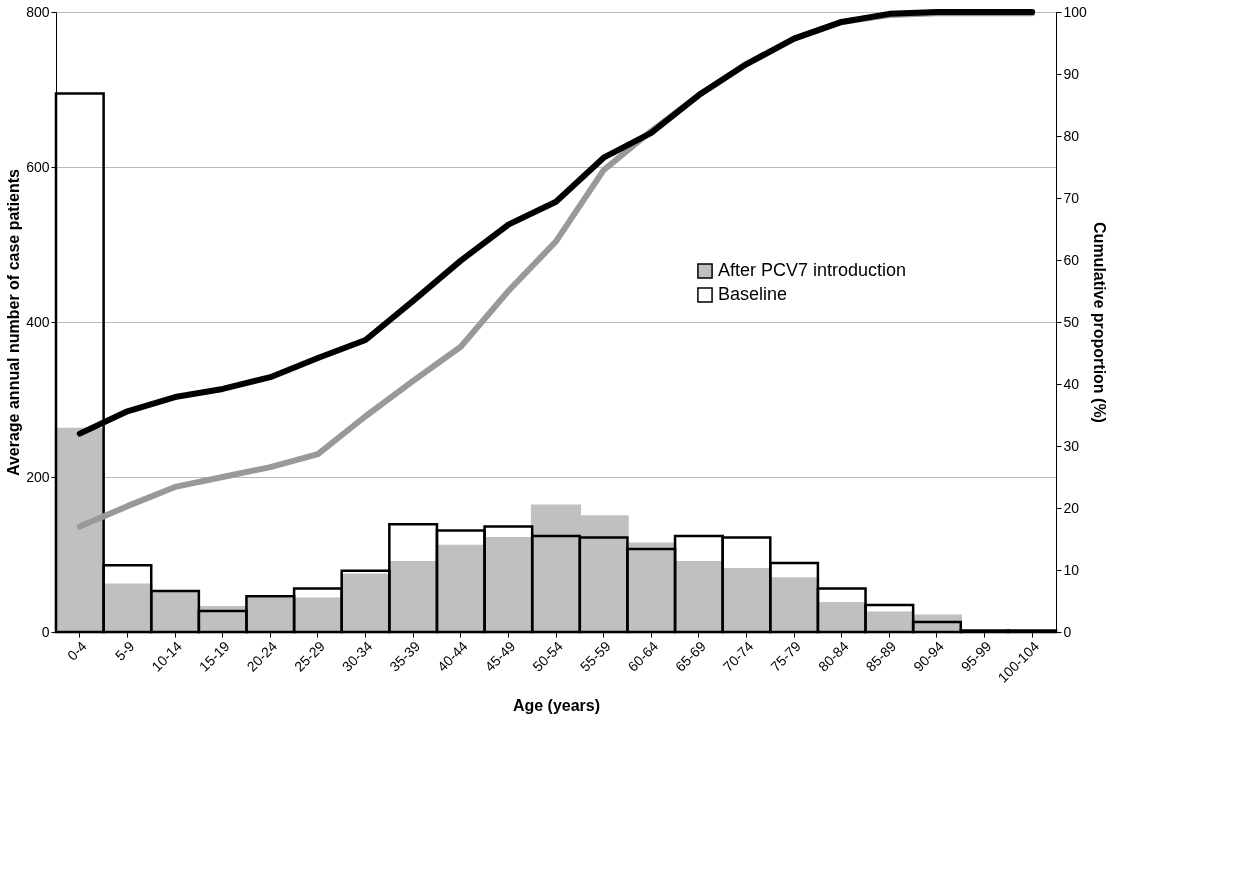 This screenshot has width=1260, height=875. What do you see at coordinates (38, 321) in the screenshot?
I see `y-tick-label: 400` at bounding box center [38, 321].